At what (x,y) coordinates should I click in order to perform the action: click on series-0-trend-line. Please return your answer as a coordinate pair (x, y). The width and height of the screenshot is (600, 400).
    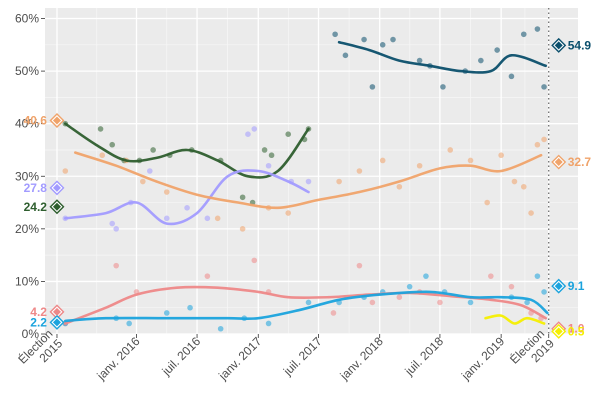
    Looking at the image, I should click on (187, 150).